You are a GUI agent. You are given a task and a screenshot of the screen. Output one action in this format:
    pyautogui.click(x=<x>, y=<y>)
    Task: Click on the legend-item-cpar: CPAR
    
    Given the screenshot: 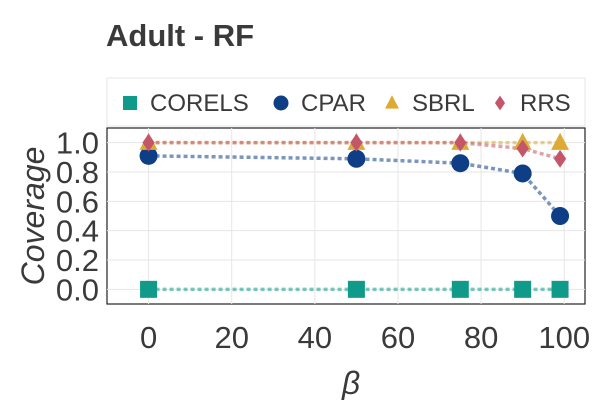 What is the action you would take?
    pyautogui.click(x=319, y=103)
    